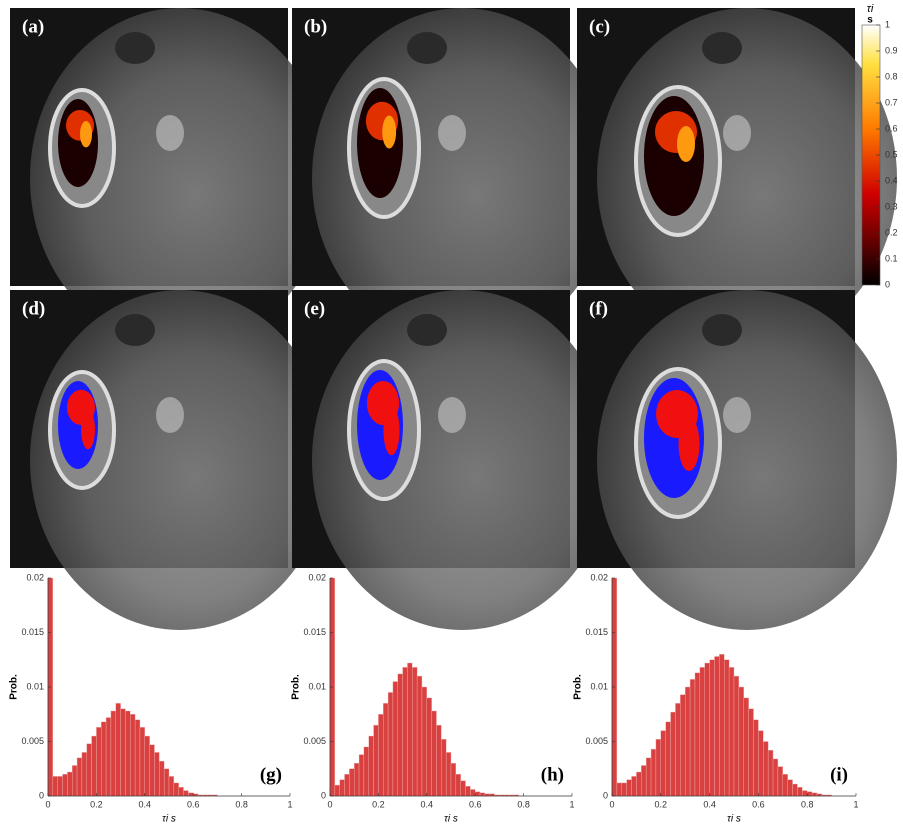 The width and height of the screenshot is (903, 831). Describe the element at coordinates (389, 132) in the screenshot. I see `hot-spot` at that location.